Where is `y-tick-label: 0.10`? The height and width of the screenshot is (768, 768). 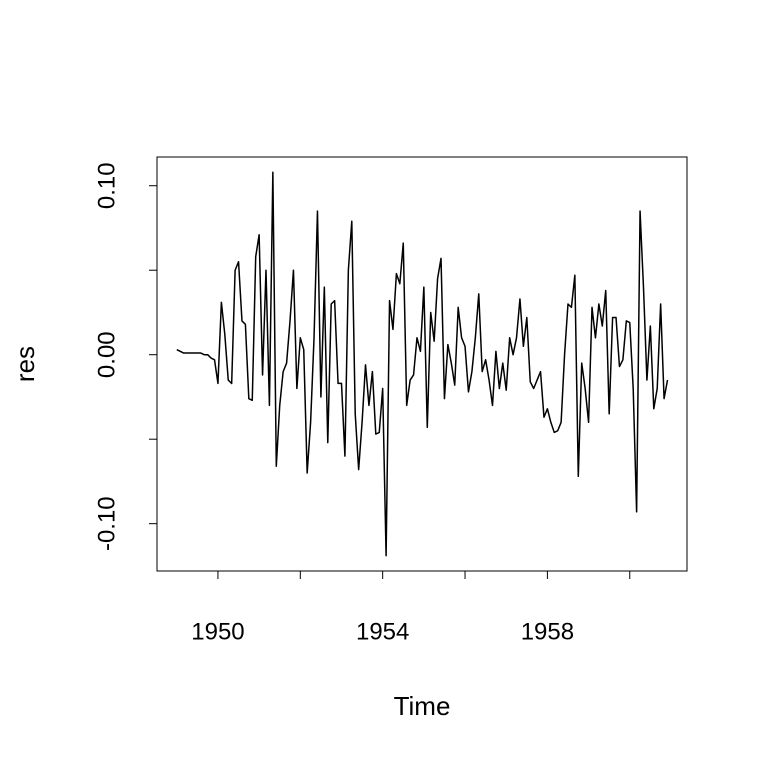 y-tick-label: 0.10 is located at coordinates (106, 185).